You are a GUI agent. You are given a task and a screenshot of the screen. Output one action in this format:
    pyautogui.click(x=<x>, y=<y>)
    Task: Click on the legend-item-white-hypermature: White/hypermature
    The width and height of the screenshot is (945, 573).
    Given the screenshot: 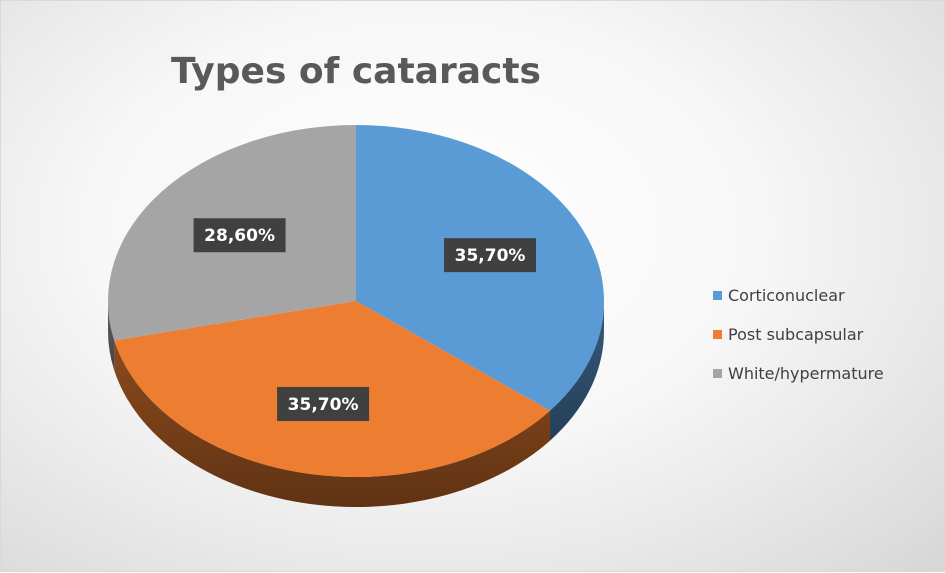 What is the action you would take?
    pyautogui.click(x=798, y=373)
    